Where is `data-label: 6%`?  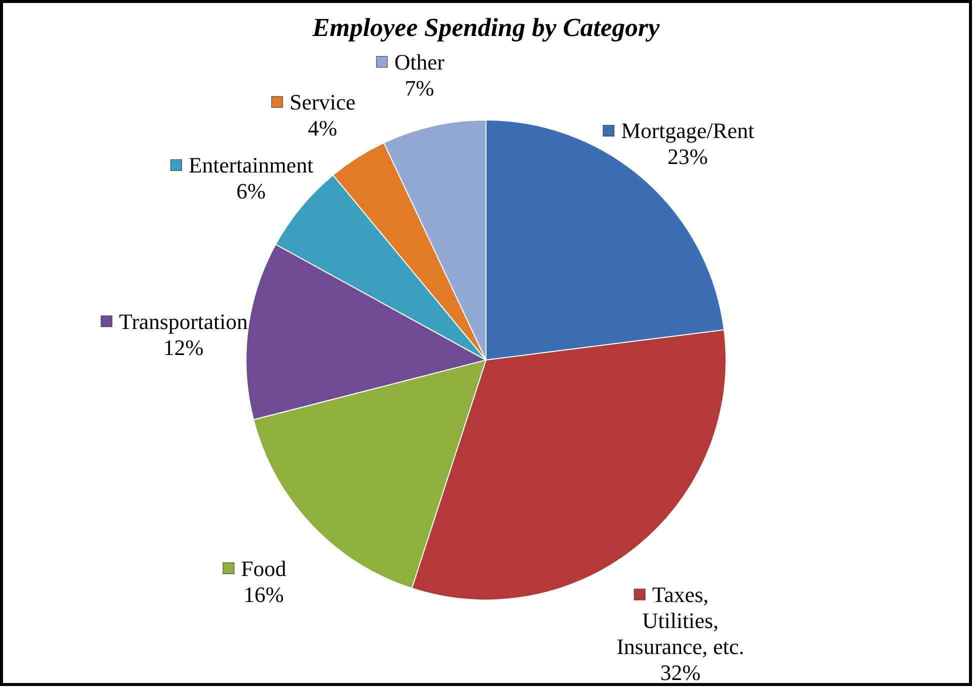 data-label: 6% is located at coordinates (251, 191).